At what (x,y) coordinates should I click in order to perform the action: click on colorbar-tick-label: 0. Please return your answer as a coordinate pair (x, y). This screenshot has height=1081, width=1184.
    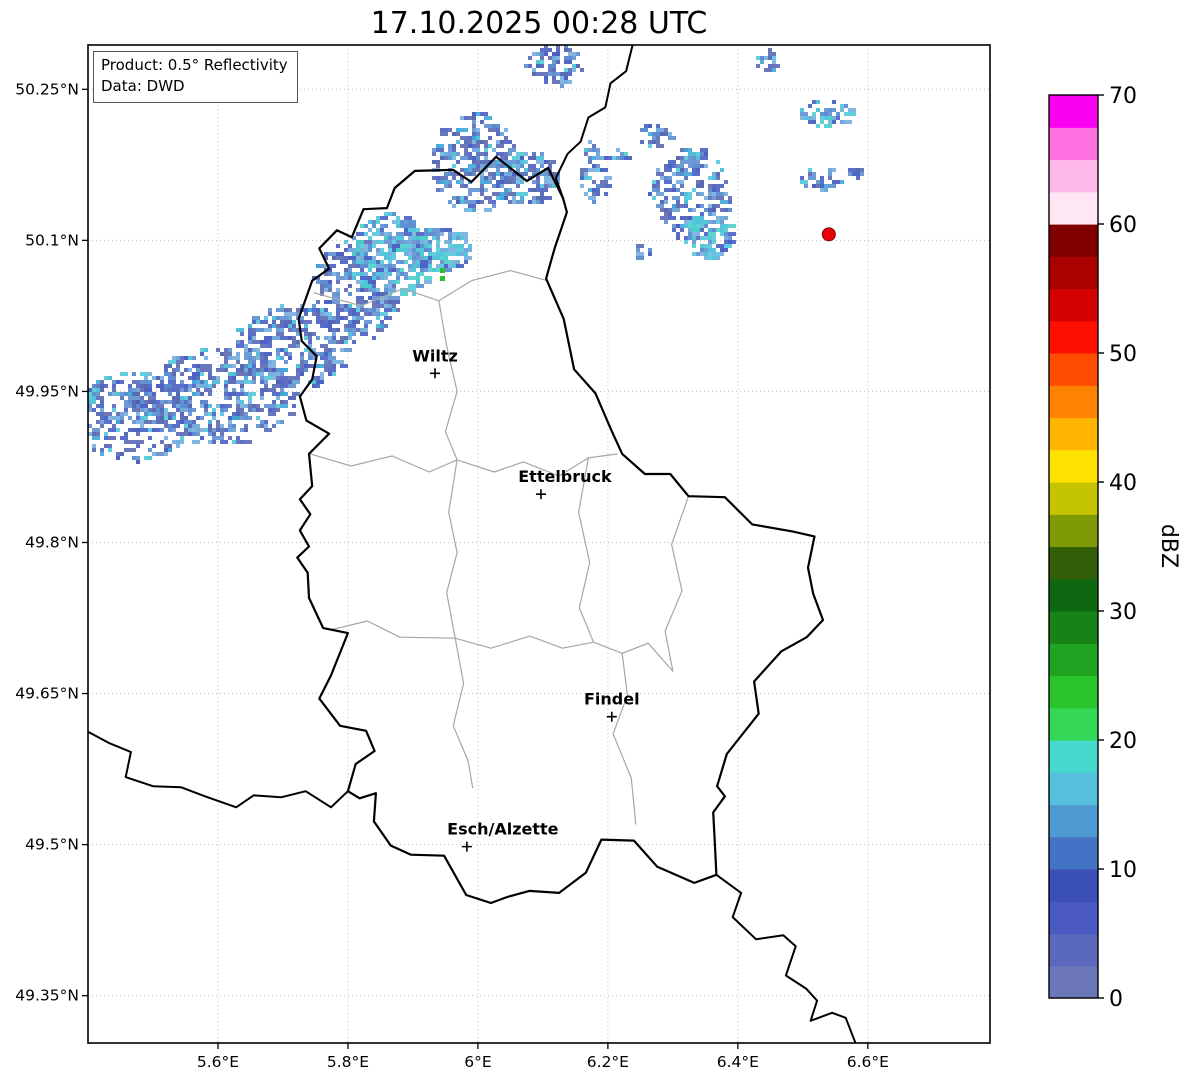
    Looking at the image, I should click on (1116, 999).